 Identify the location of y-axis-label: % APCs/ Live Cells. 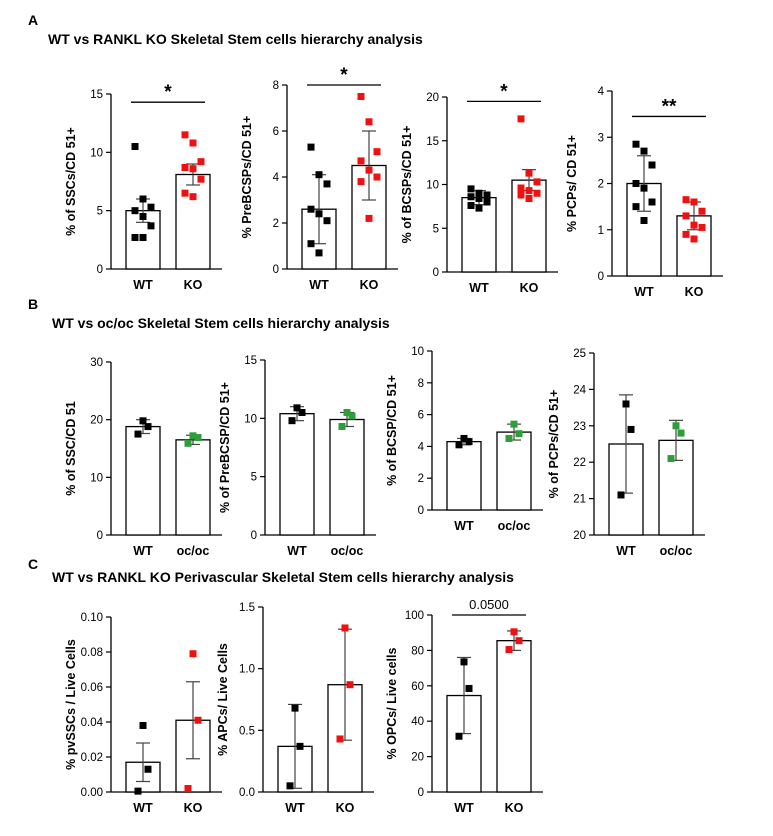
(223, 699).